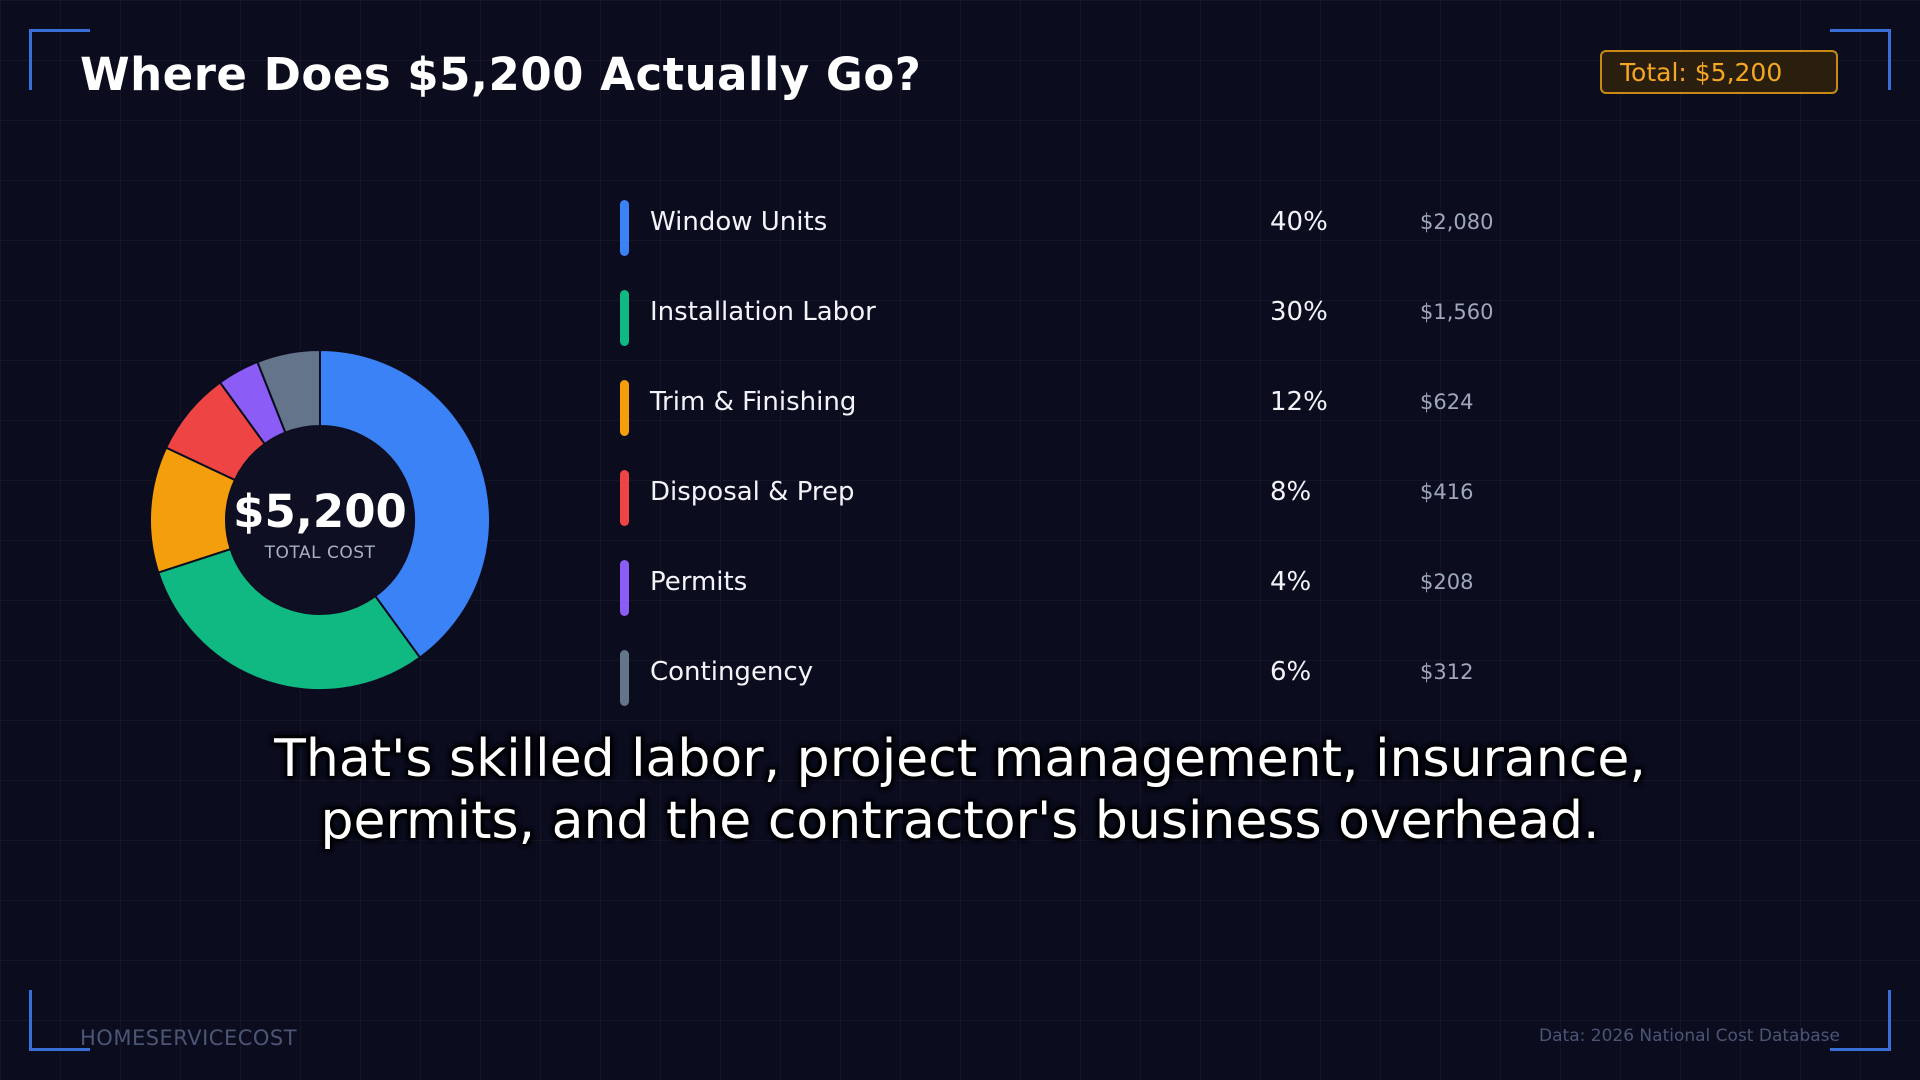  I want to click on corner-bracket-top-left, so click(59, 59).